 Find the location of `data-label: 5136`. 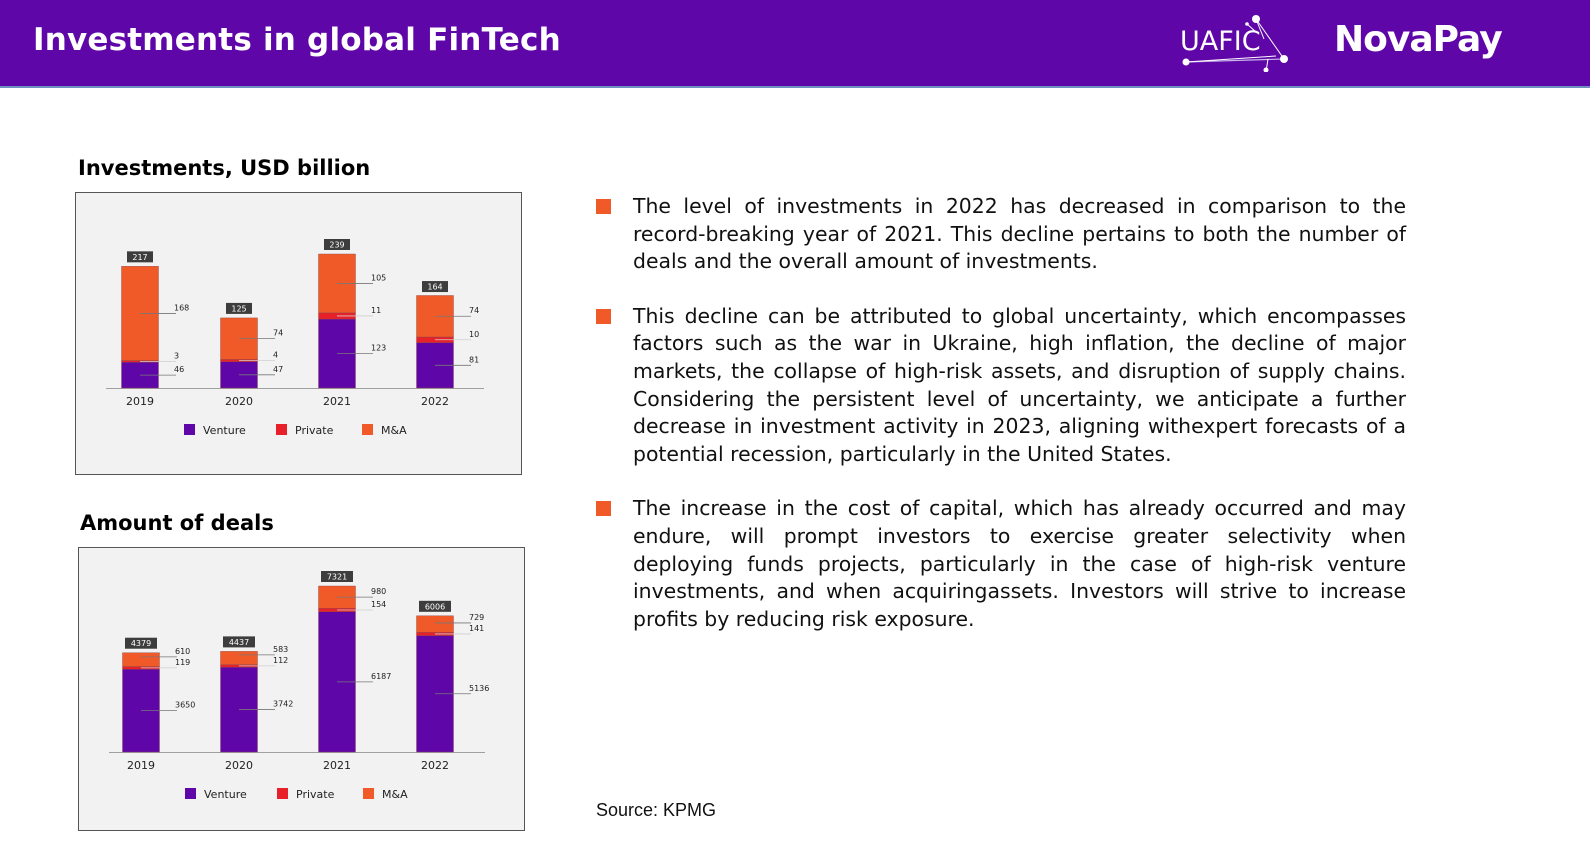

data-label: 5136 is located at coordinates (479, 688).